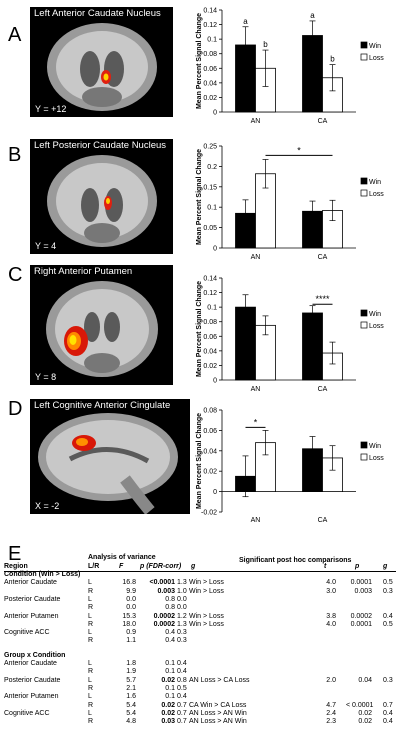 This screenshot has width=400, height=733. I want to click on table-row: Anterior Putamen L 1.6 0.1 0.4, so click(201, 698).